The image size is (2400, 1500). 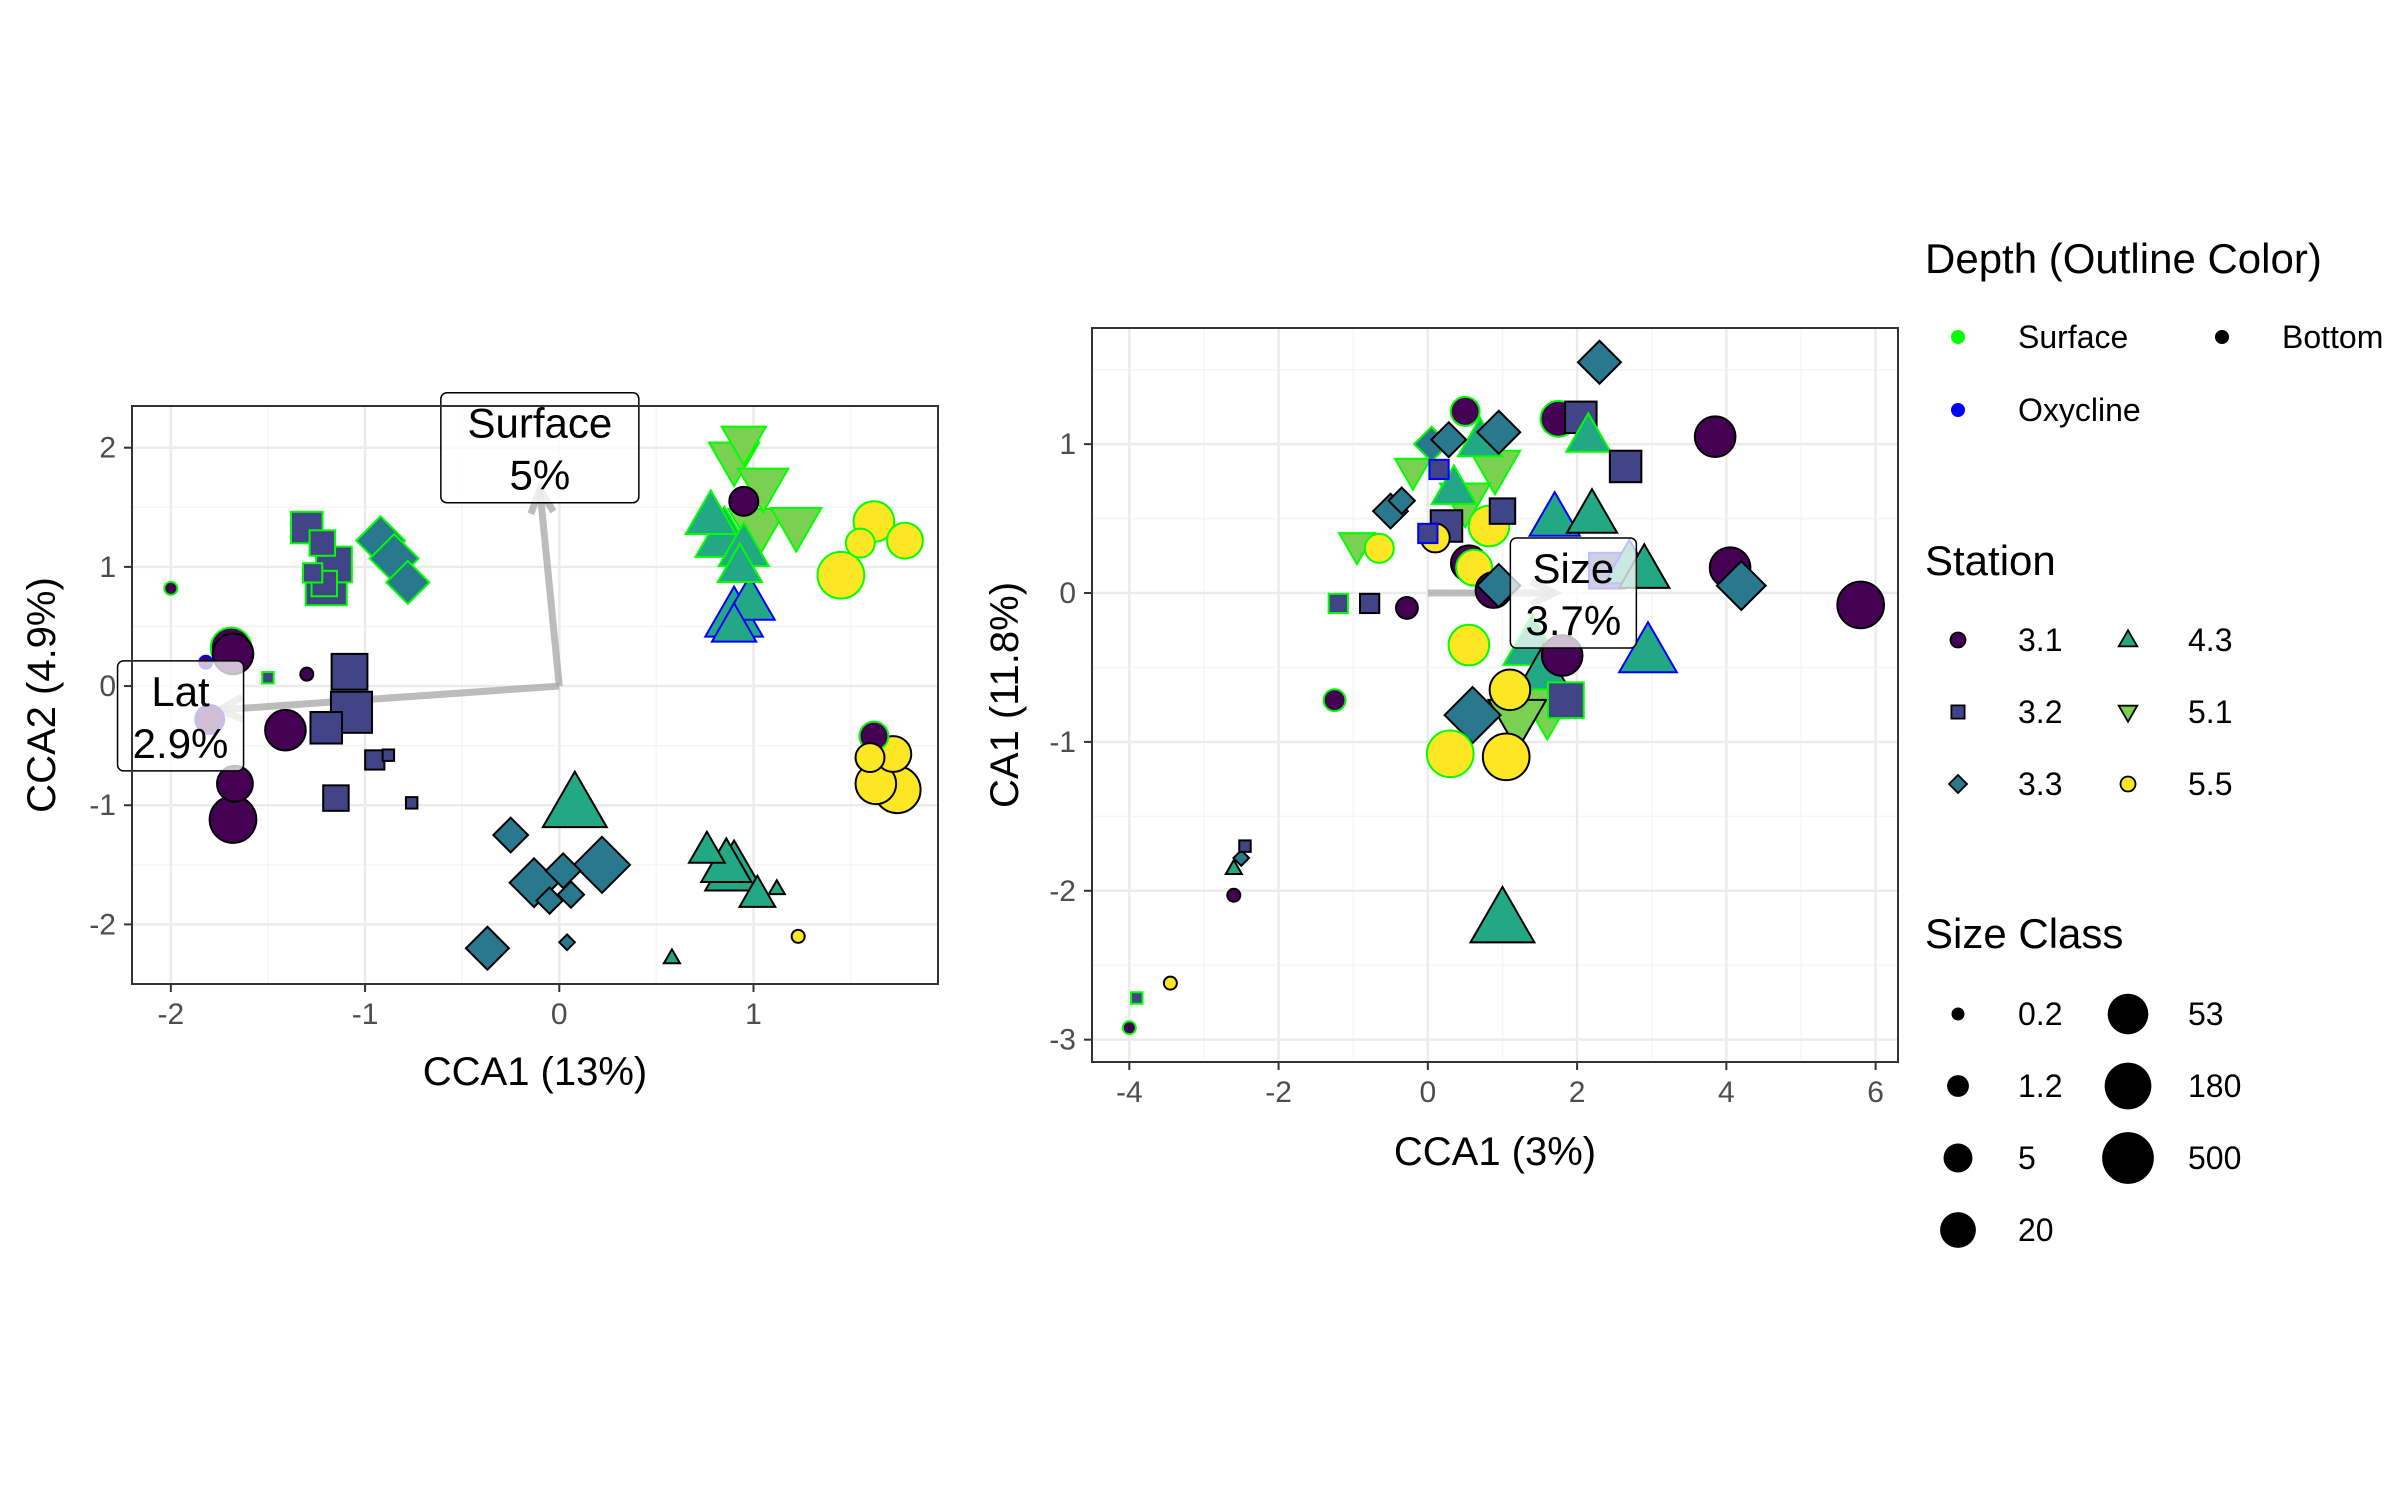 I want to click on arrow-surface, so click(x=549, y=588).